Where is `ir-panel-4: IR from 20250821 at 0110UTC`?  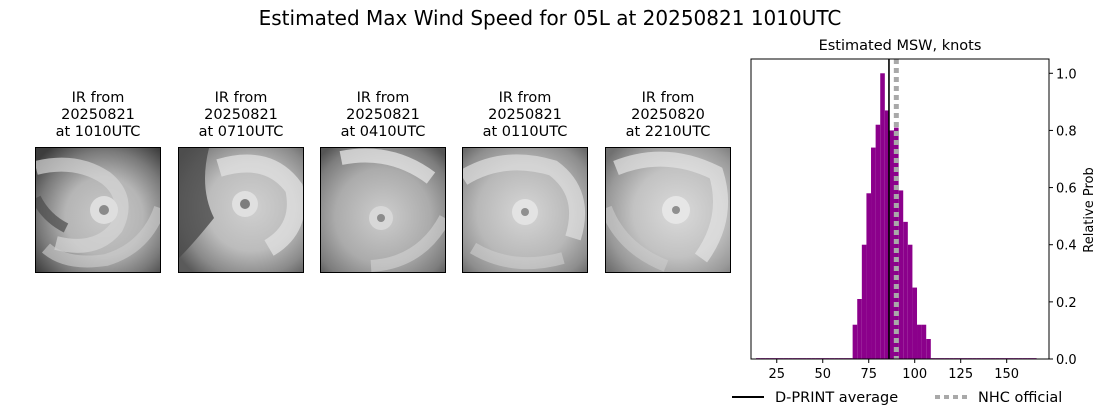 ir-panel-4: IR from 20250821 at 0110UTC is located at coordinates (525, 181).